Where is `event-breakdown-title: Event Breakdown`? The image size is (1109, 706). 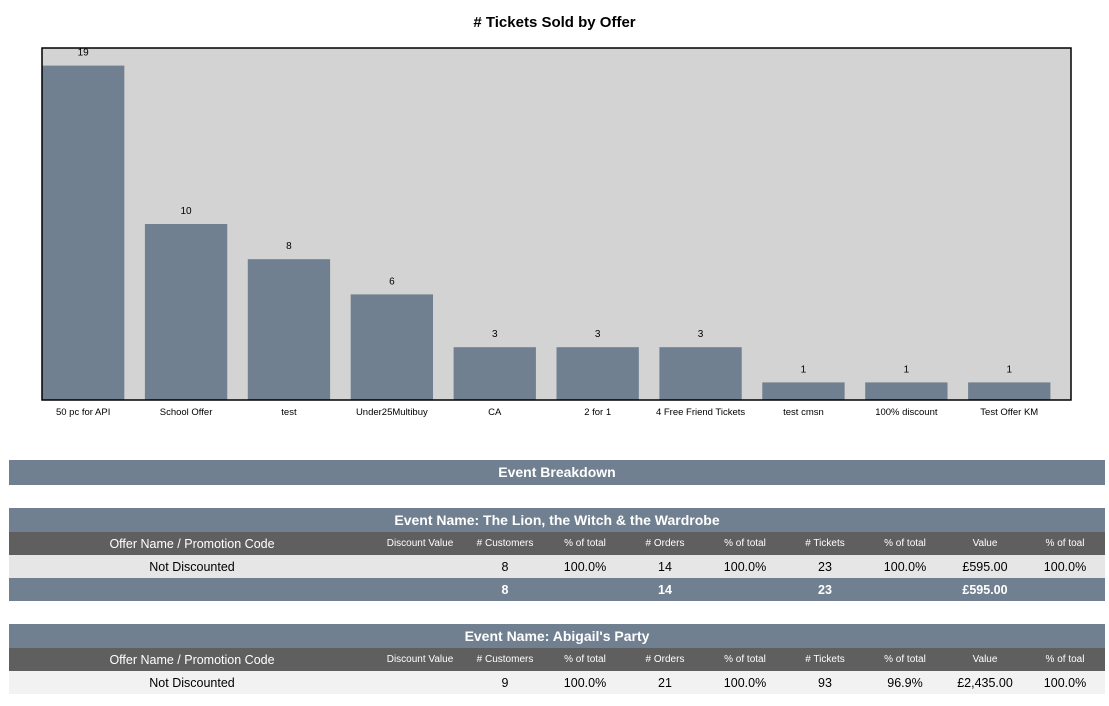 event-breakdown-title: Event Breakdown is located at coordinates (557, 472).